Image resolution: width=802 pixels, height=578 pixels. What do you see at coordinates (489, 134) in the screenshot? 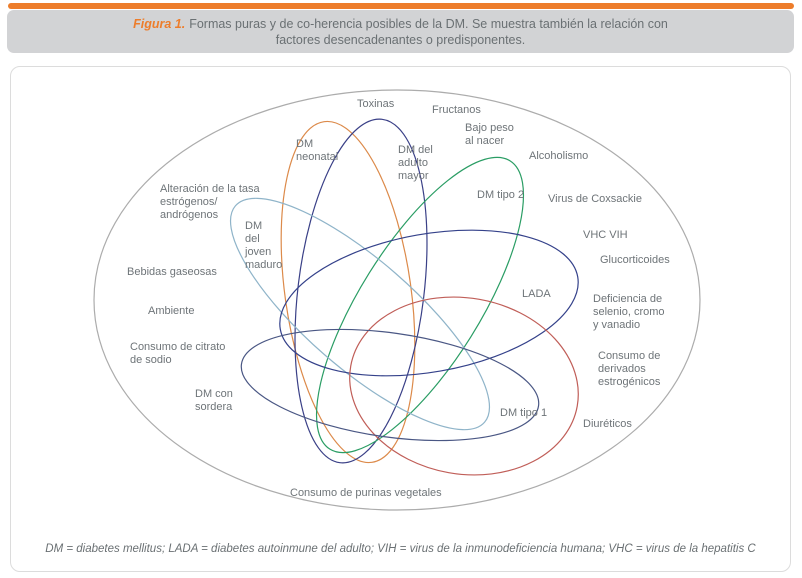
I see `factor-label: Bajo peso al nacer` at bounding box center [489, 134].